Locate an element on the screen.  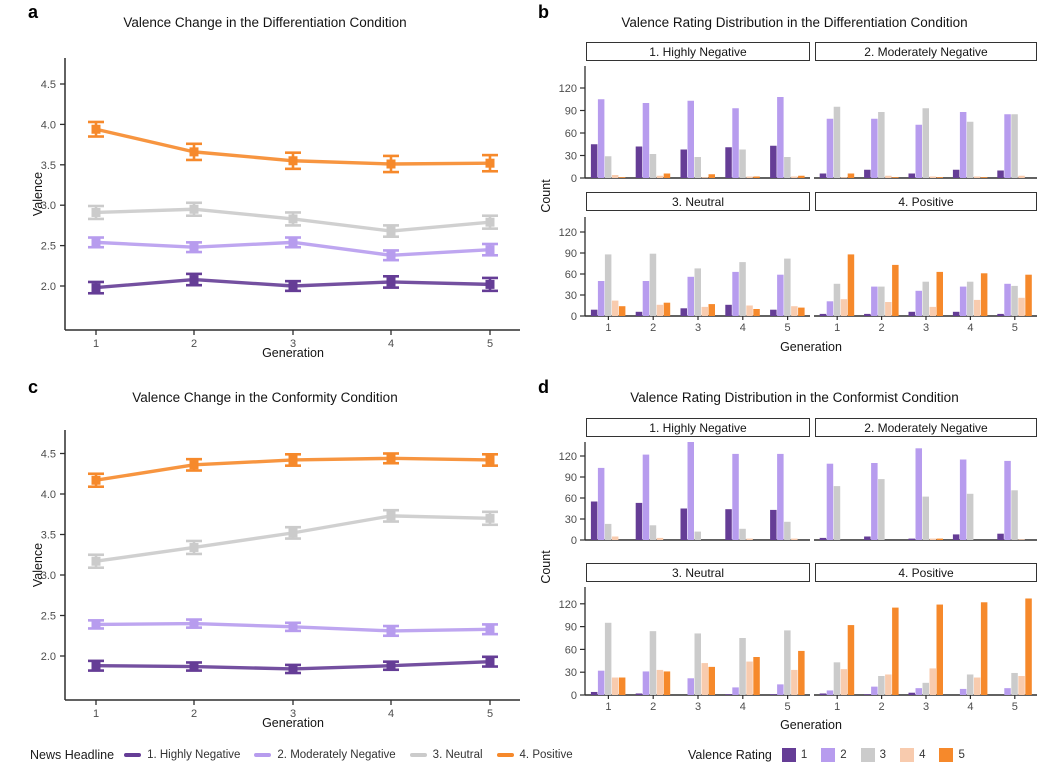
legend-item-2: 2 is located at coordinates (834, 755).